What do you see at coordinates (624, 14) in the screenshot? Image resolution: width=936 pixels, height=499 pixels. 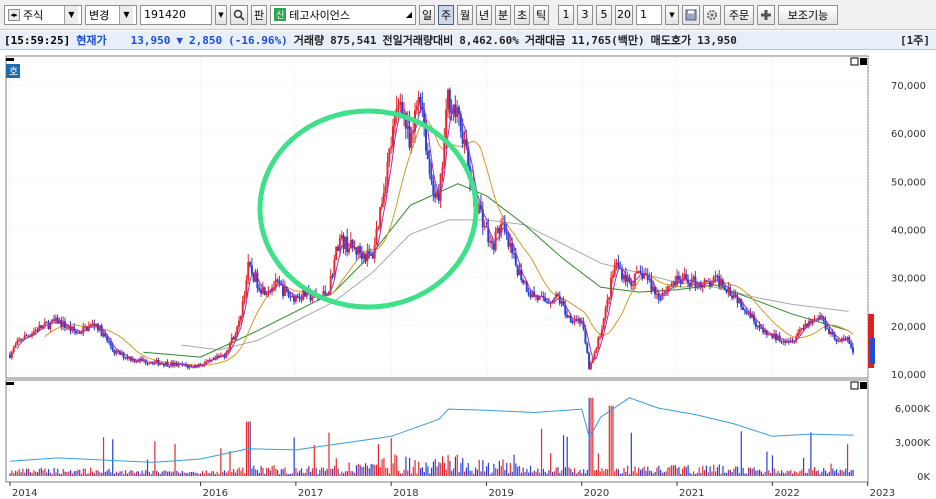 I see `minute-option-20: 20` at bounding box center [624, 14].